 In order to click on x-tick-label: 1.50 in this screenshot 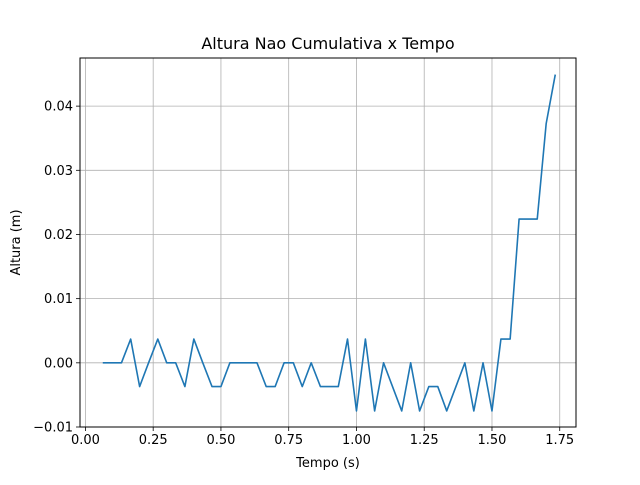, I will do `click(492, 440)`.